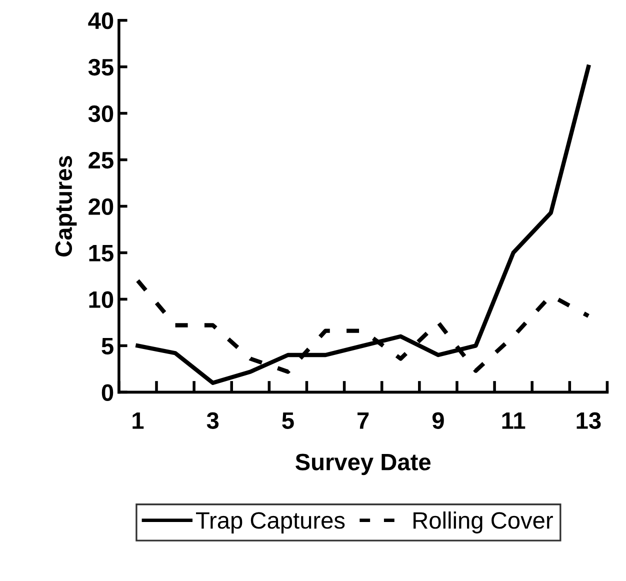 The image size is (626, 581). What do you see at coordinates (514, 420) in the screenshot?
I see `x-tick-label: 11` at bounding box center [514, 420].